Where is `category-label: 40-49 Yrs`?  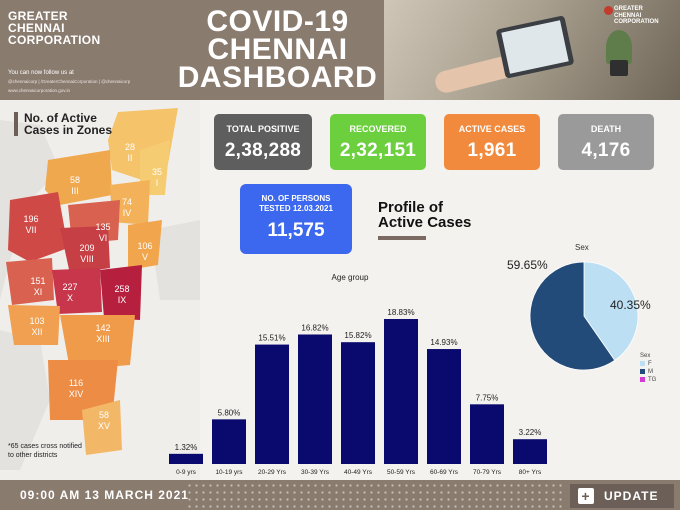 category-label: 40-49 Yrs is located at coordinates (358, 472).